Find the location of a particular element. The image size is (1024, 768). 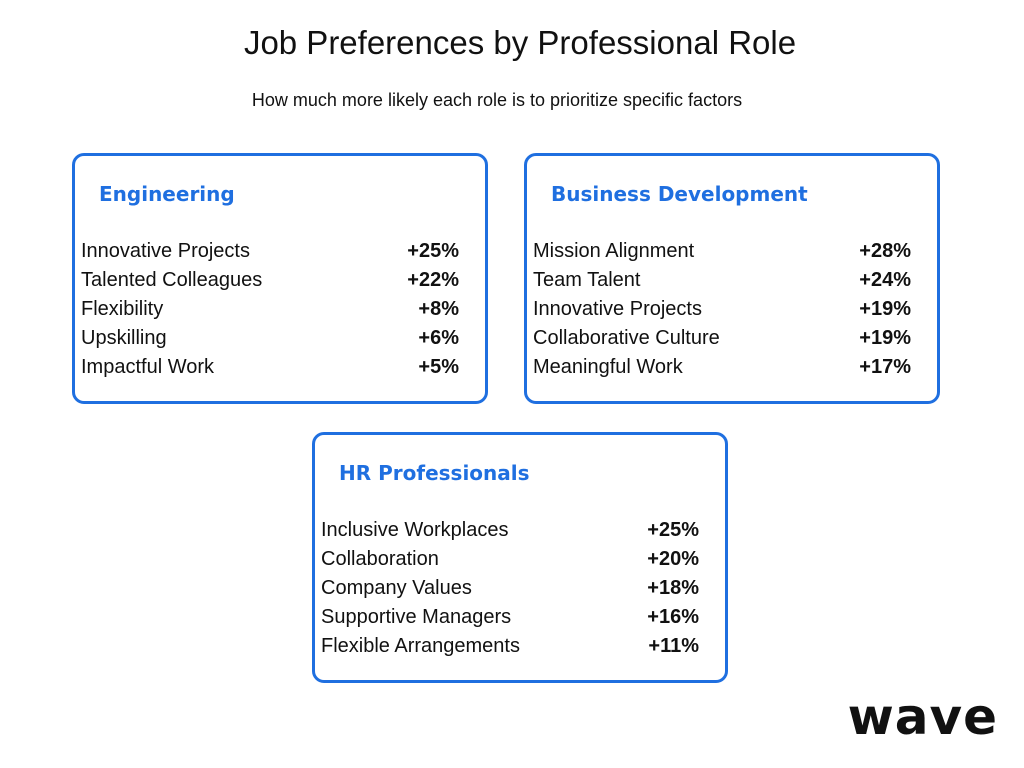

card-title: HR Professionals is located at coordinates (434, 473).